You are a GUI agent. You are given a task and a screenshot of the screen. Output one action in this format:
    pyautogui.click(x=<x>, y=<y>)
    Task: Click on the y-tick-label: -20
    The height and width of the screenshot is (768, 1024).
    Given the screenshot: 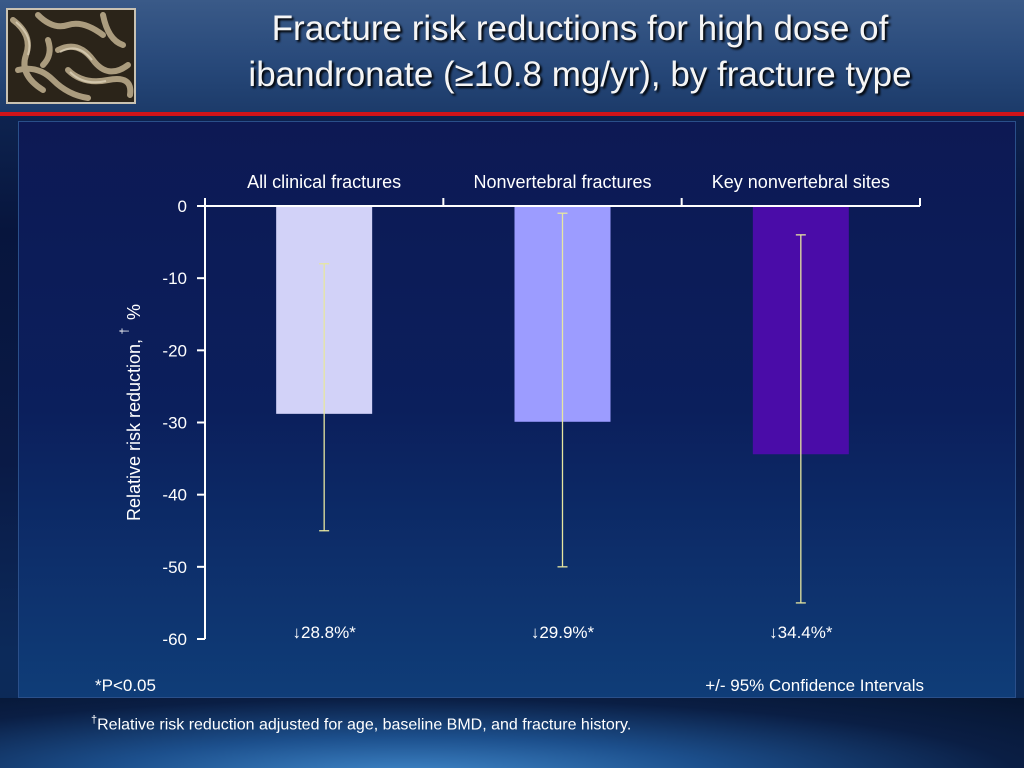 What is the action you would take?
    pyautogui.click(x=174, y=350)
    